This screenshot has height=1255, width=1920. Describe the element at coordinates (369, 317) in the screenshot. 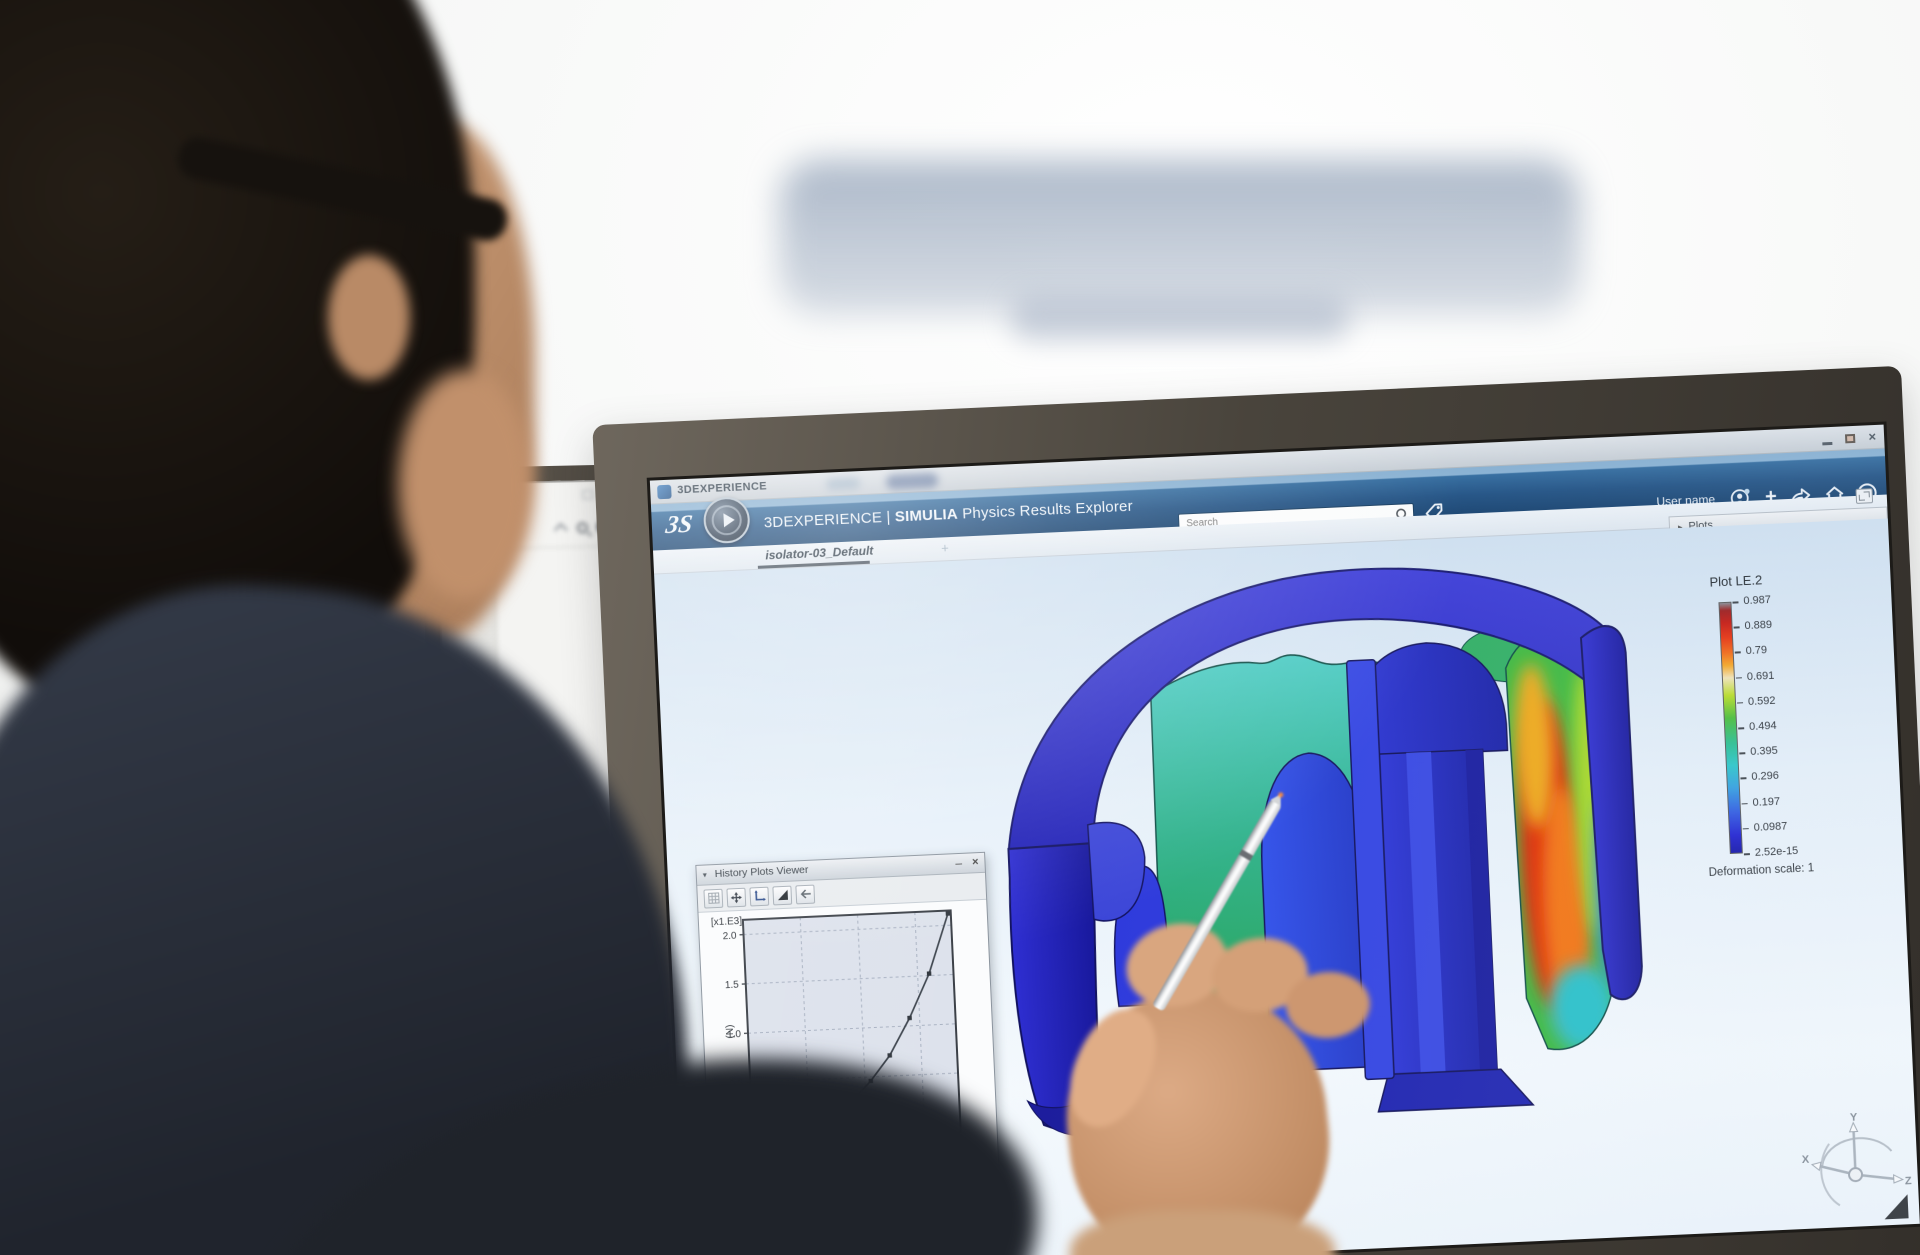

I see `person-ear` at that location.